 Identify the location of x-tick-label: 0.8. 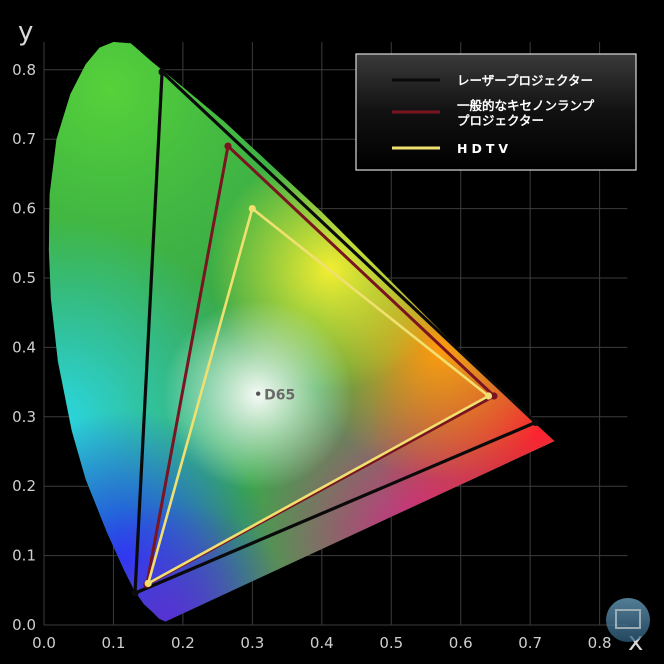
(600, 643).